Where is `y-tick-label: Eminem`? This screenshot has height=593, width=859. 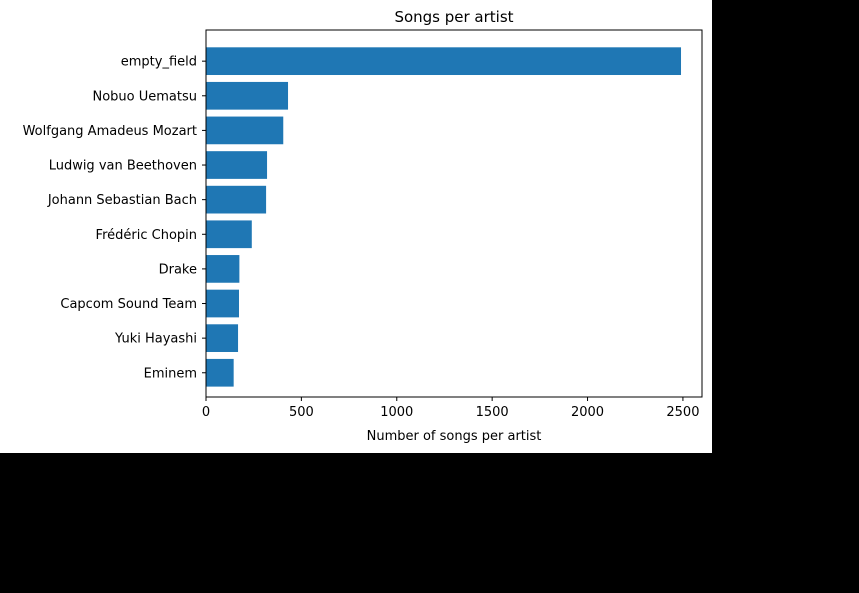
y-tick-label: Eminem is located at coordinates (170, 373).